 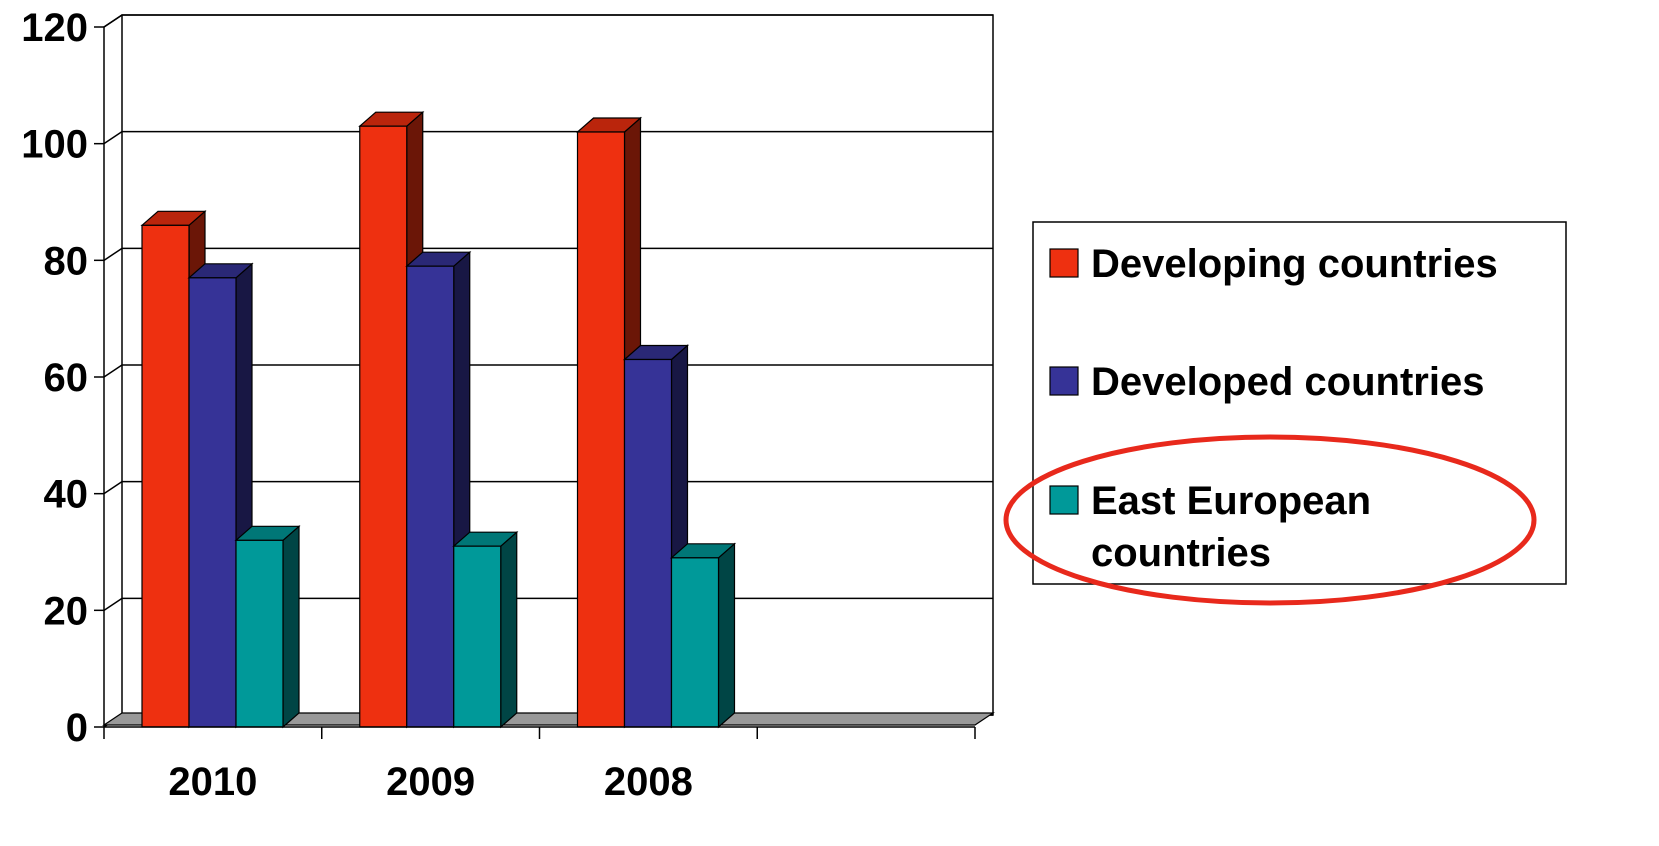 I want to click on legend-box, so click(x=1299, y=403).